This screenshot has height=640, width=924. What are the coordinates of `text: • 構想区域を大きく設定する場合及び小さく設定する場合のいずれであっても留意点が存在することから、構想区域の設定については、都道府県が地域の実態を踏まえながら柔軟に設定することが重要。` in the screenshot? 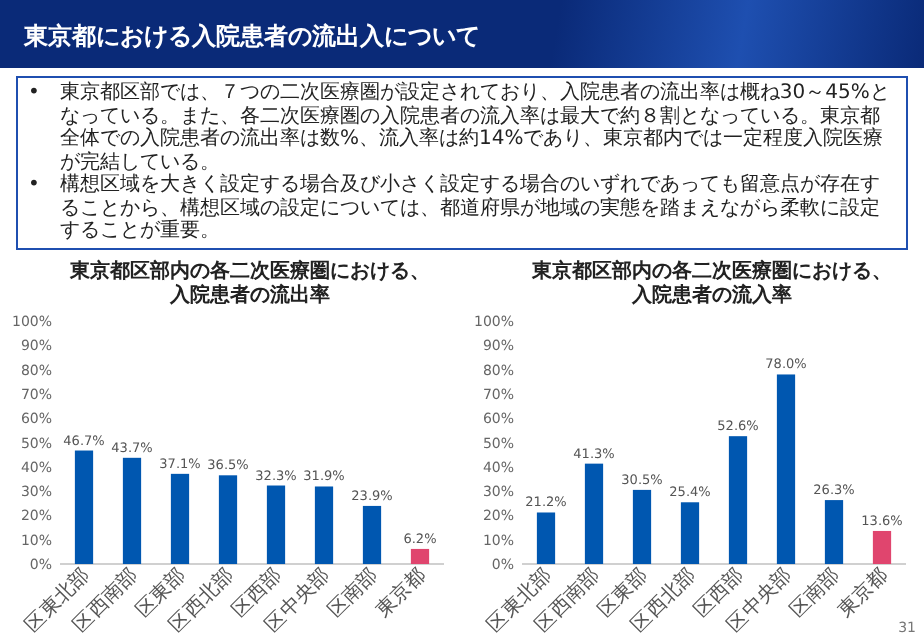 It's located at (455, 208).